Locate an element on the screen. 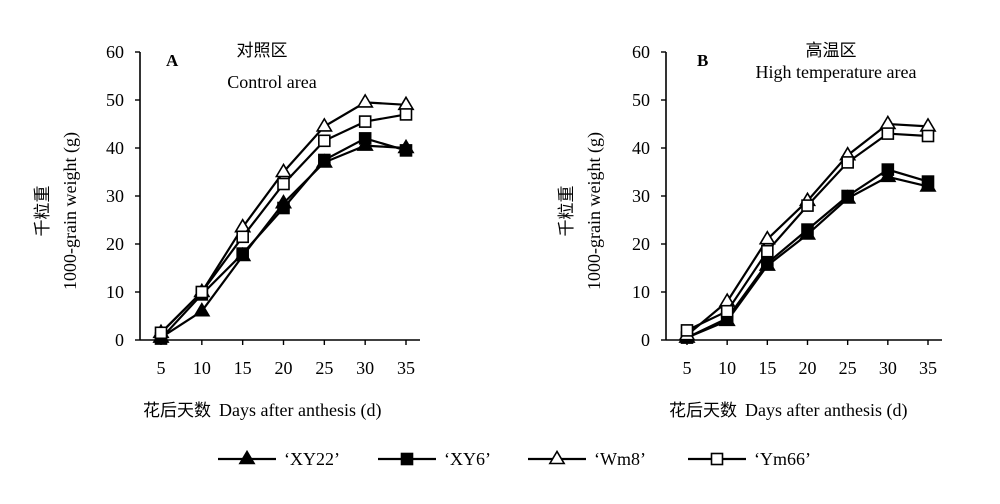 The image size is (1000, 504). legend-label: ‘Wm8’ is located at coordinates (620, 459).